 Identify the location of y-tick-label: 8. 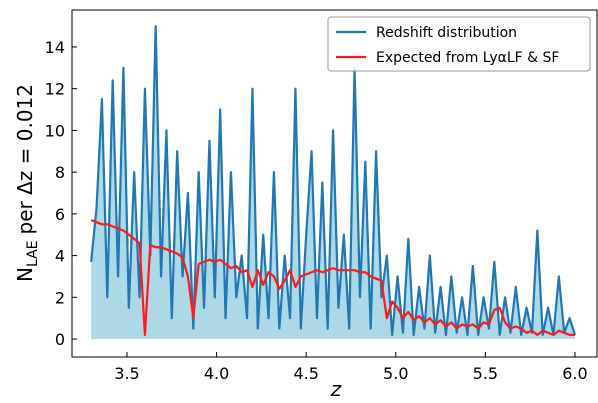
(60, 172).